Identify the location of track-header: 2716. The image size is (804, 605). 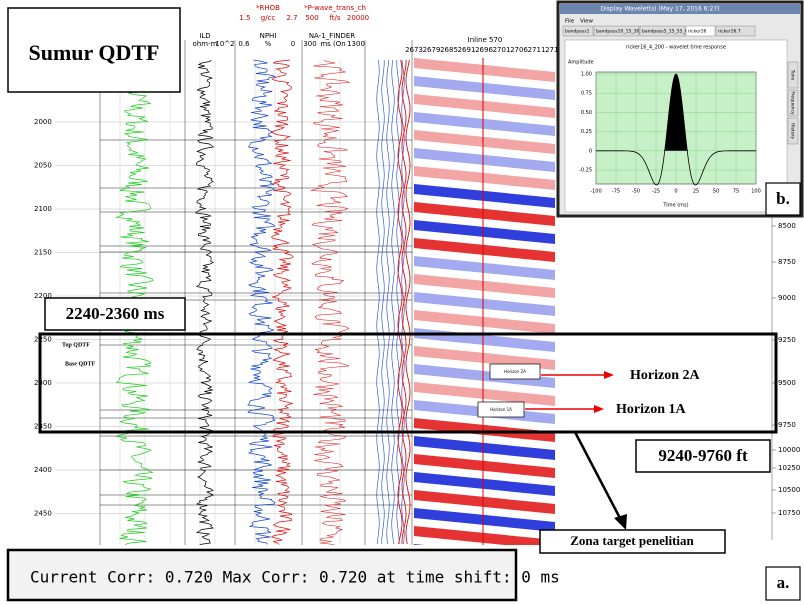
(554, 50).